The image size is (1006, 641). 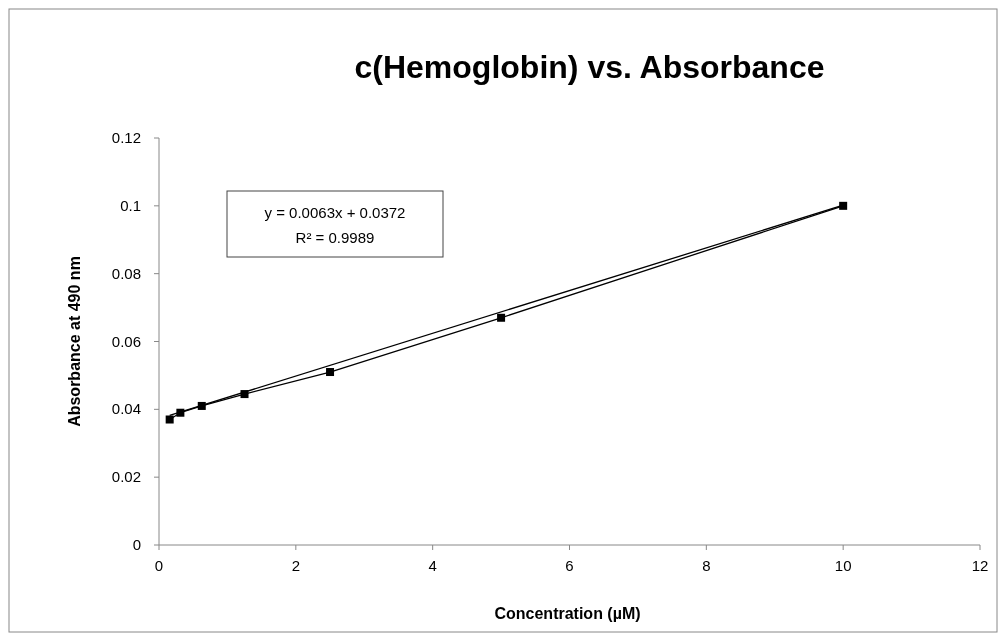 I want to click on x-tick-label: 8, so click(x=706, y=565).